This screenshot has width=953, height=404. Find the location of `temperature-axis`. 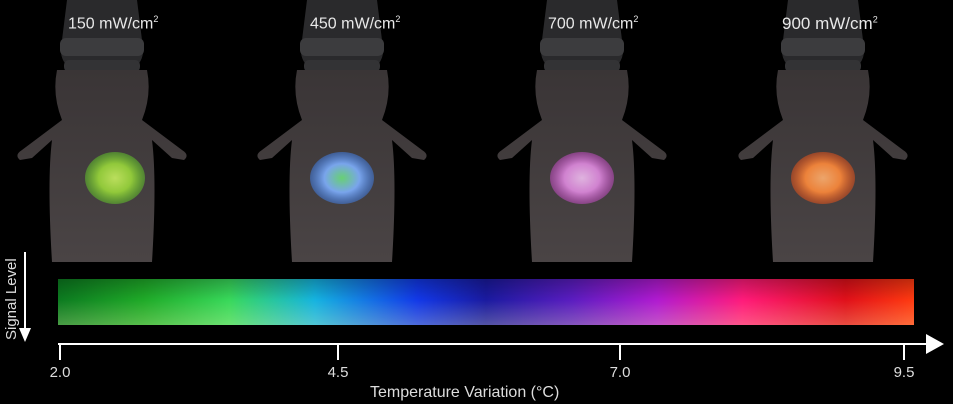

temperature-axis is located at coordinates (501, 347).